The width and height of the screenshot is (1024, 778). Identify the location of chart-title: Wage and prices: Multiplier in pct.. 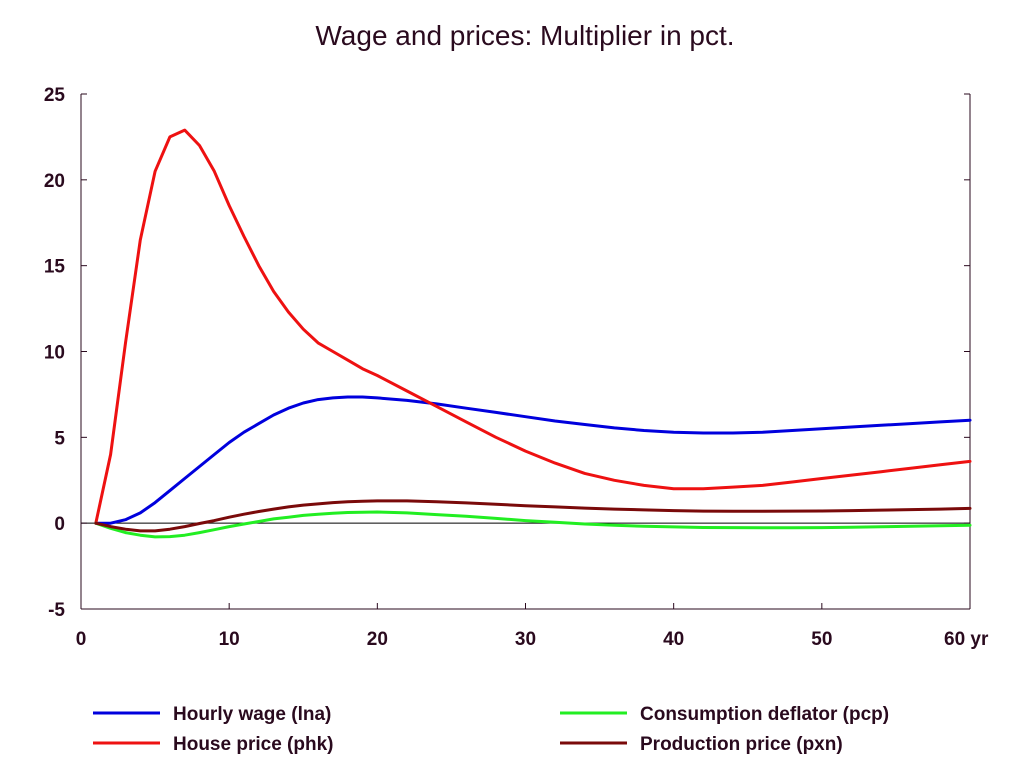
(525, 35).